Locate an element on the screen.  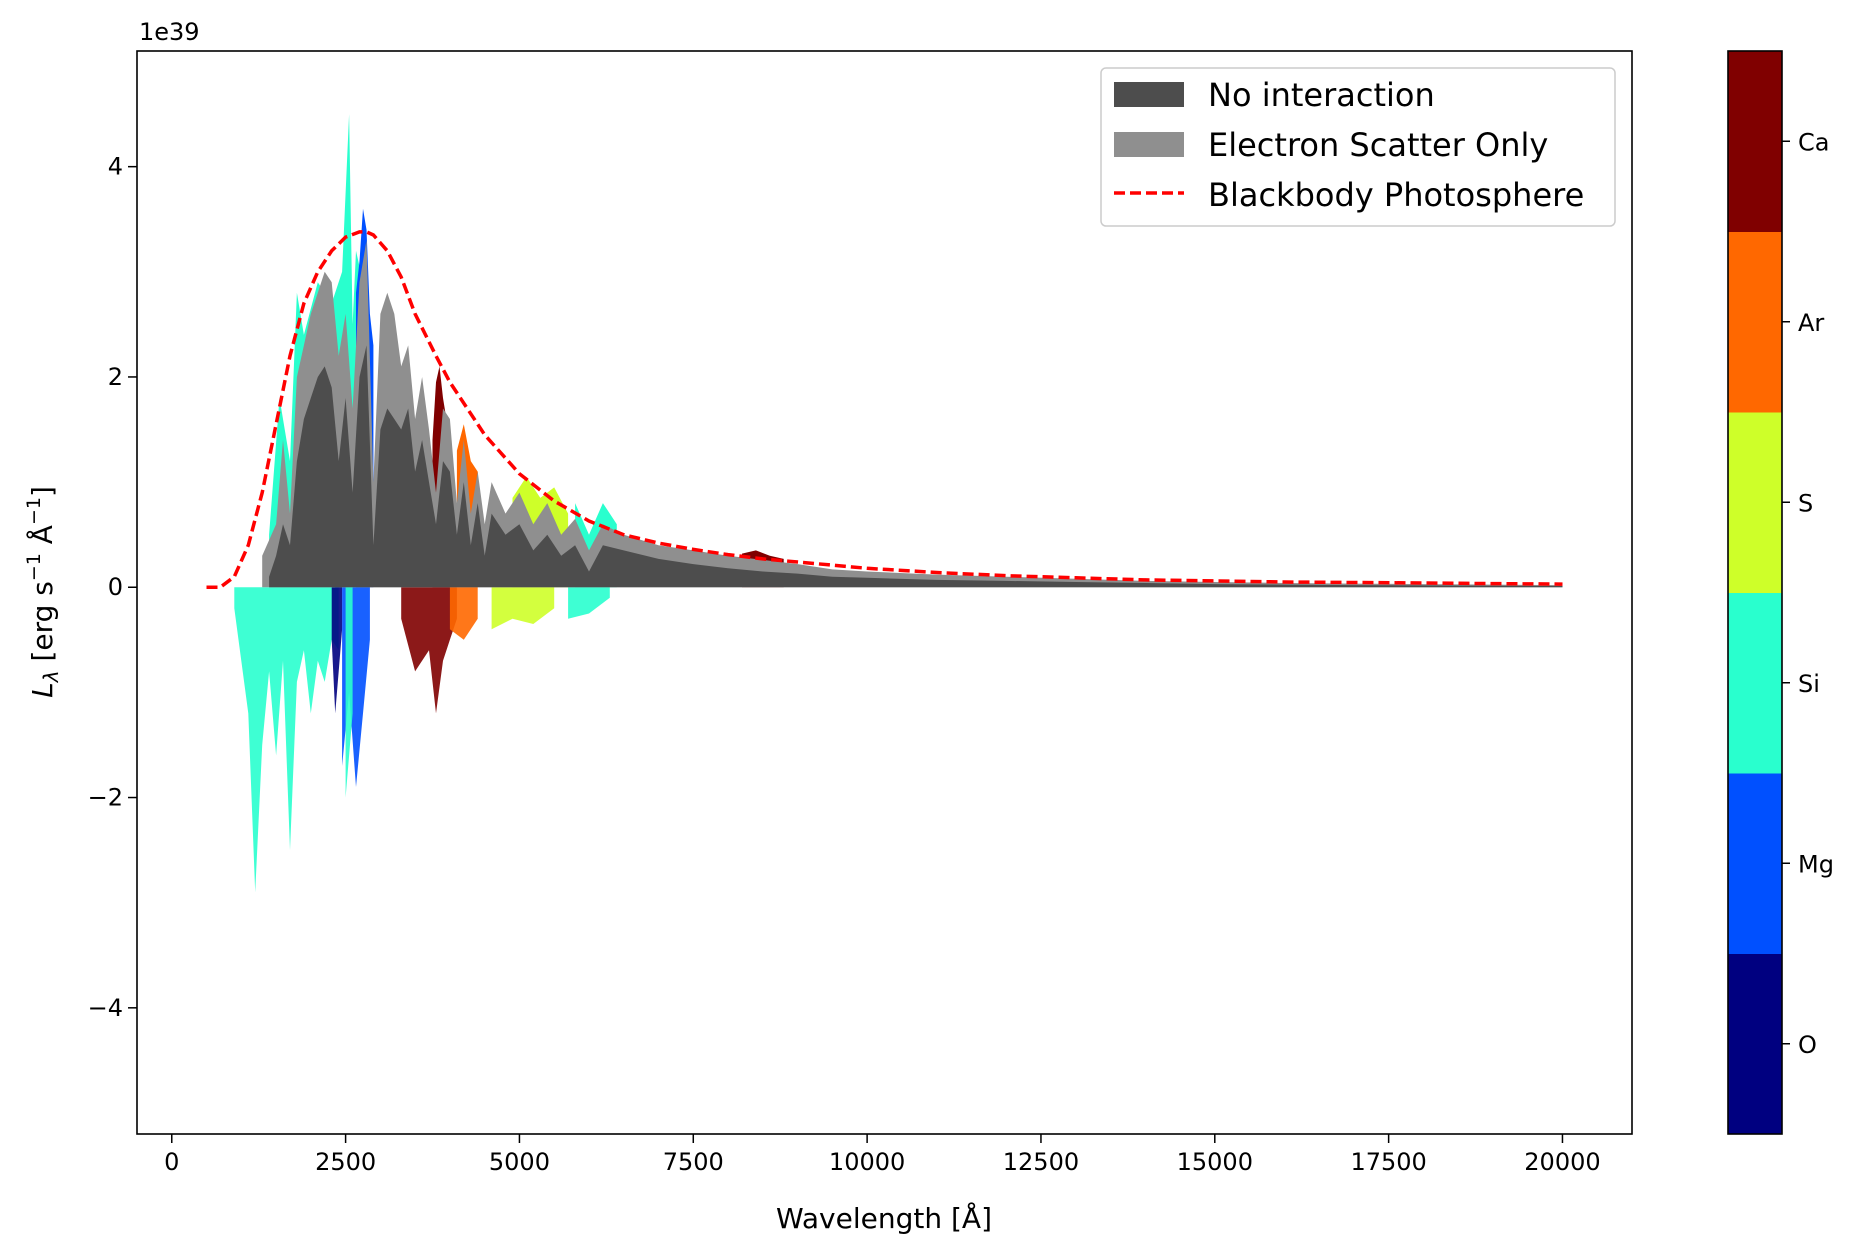
y-tick-label-2: 2 is located at coordinates (115, 377).